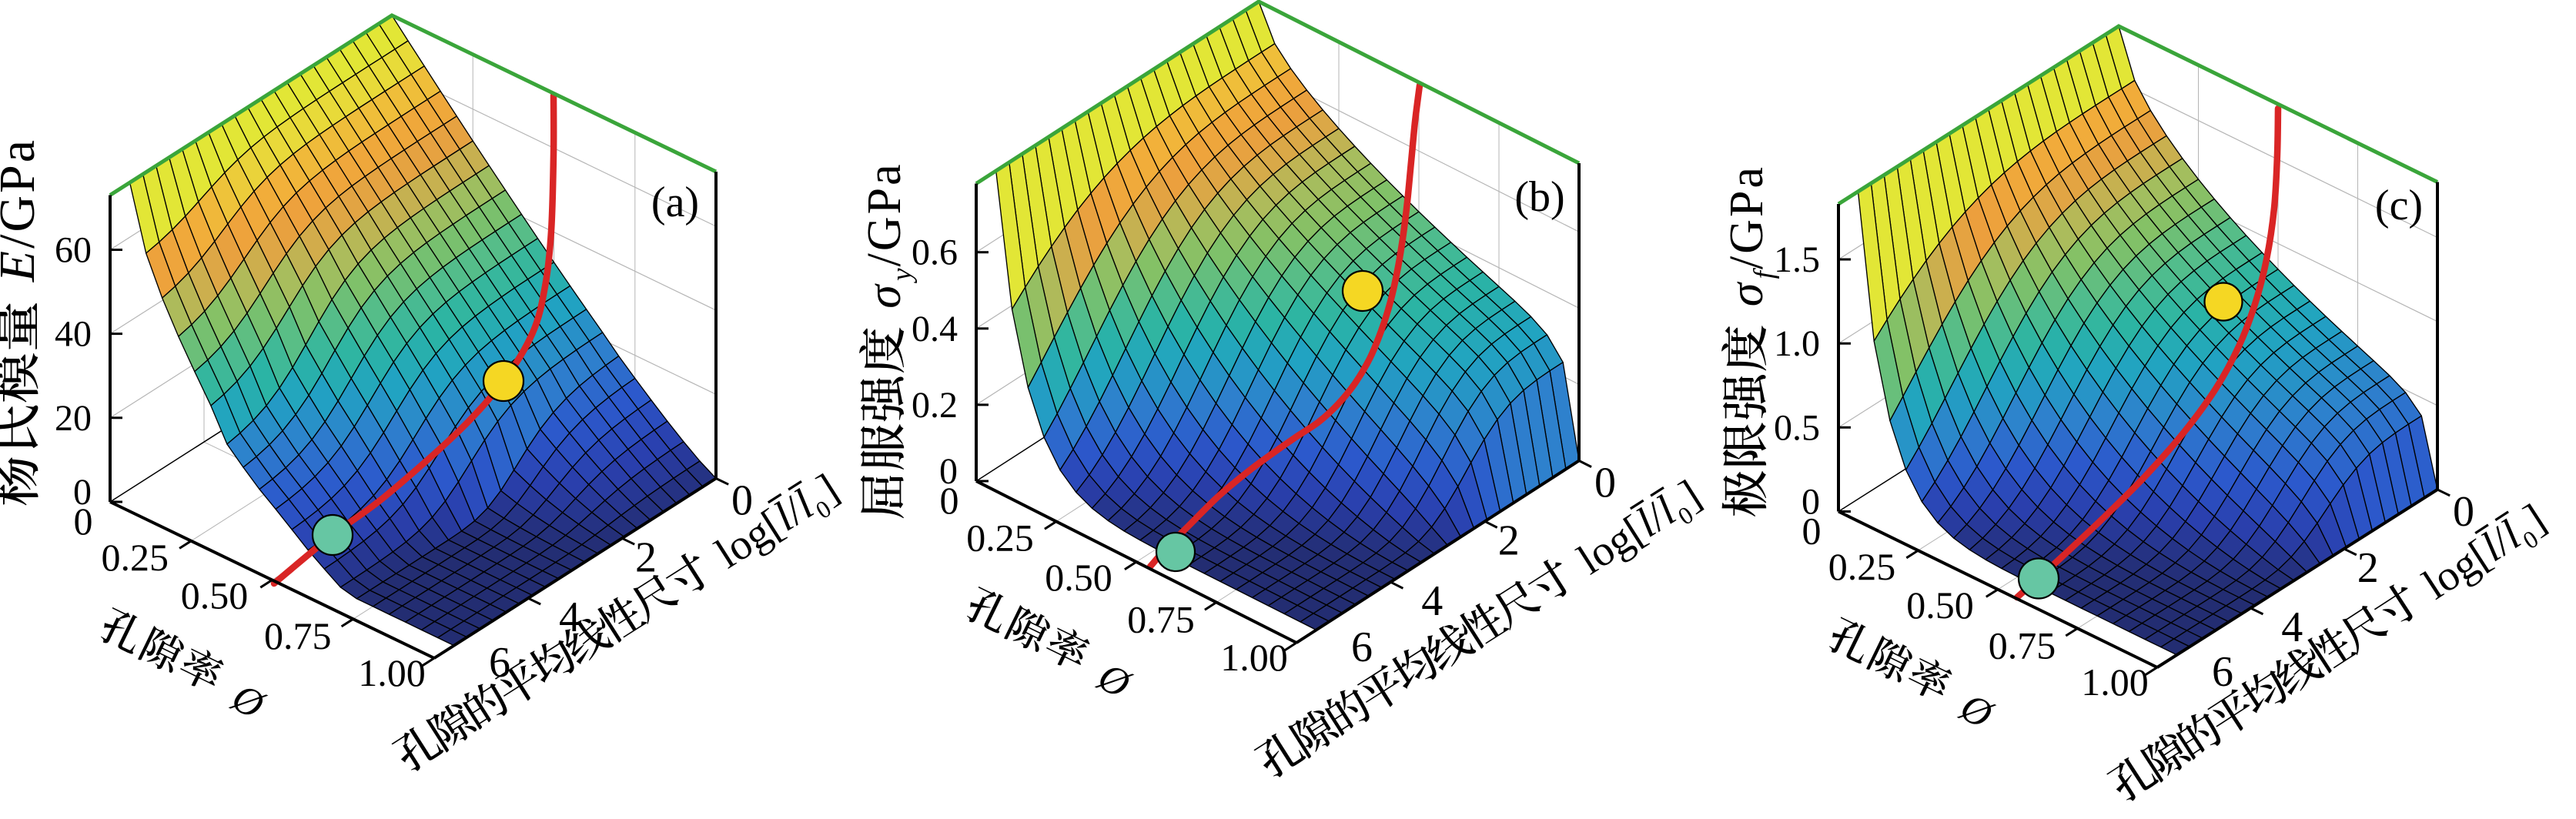  Describe the element at coordinates (74, 419) in the screenshot. I see `svg-text: 20` at that location.